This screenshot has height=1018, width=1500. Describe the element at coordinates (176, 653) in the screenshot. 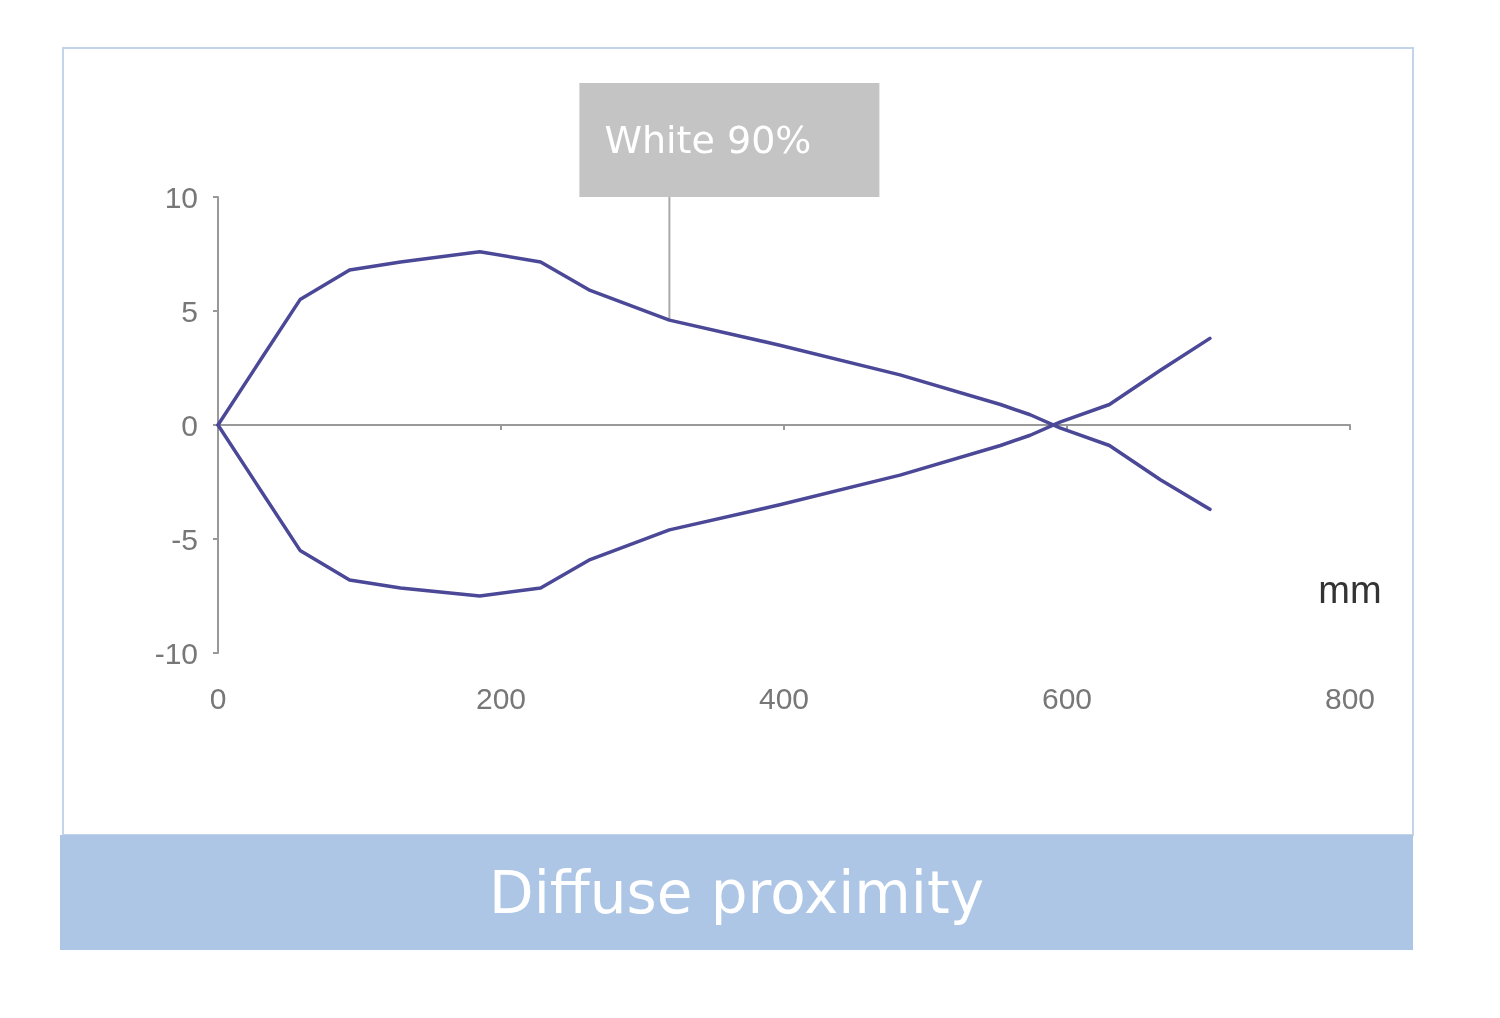

I see `y-tick-label: -10` at that location.